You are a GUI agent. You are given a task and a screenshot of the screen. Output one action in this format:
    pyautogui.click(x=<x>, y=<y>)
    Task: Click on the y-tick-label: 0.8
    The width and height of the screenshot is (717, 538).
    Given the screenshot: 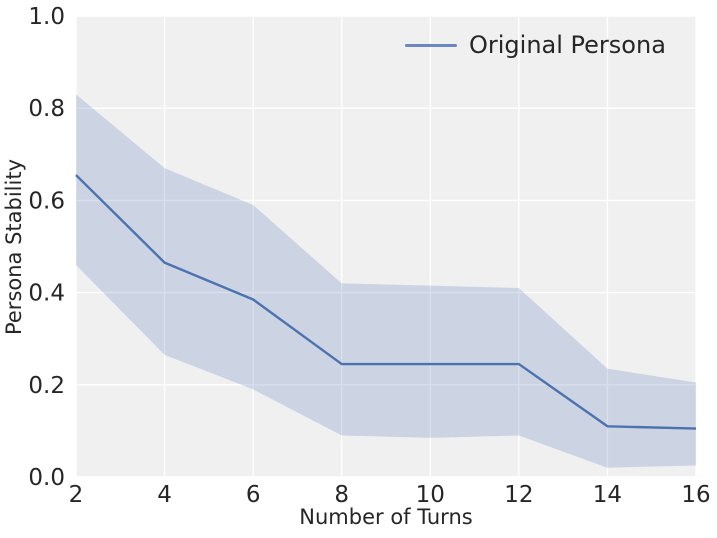 What is the action you would take?
    pyautogui.click(x=46, y=109)
    